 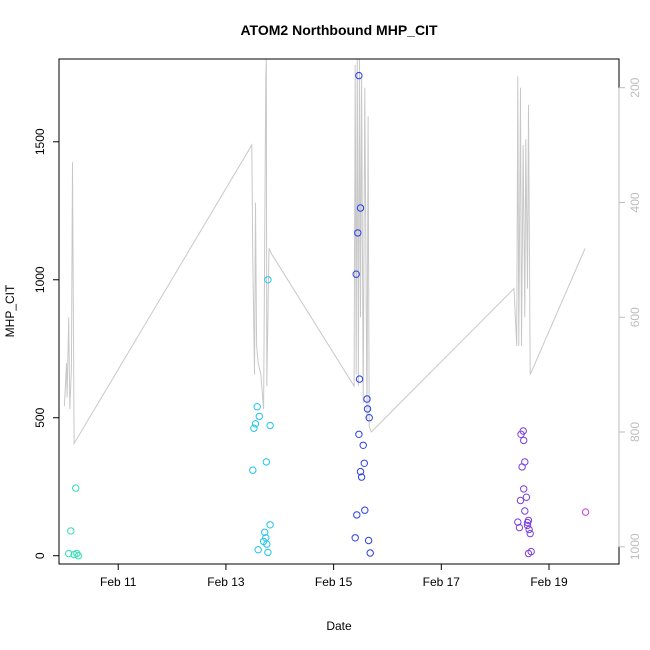 I want to click on x-axis: Feb 11 Feb 13 Feb 15 Feb 17 Feb 19, so click(x=334, y=576).